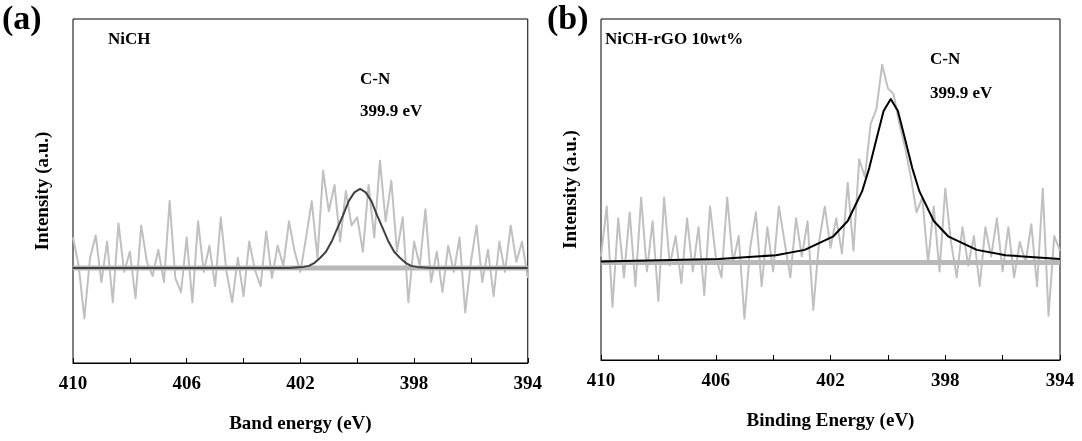 The image size is (1082, 441). Describe the element at coordinates (830, 420) in the screenshot. I see `x-axis-title: Binding Energy (eV)` at that location.